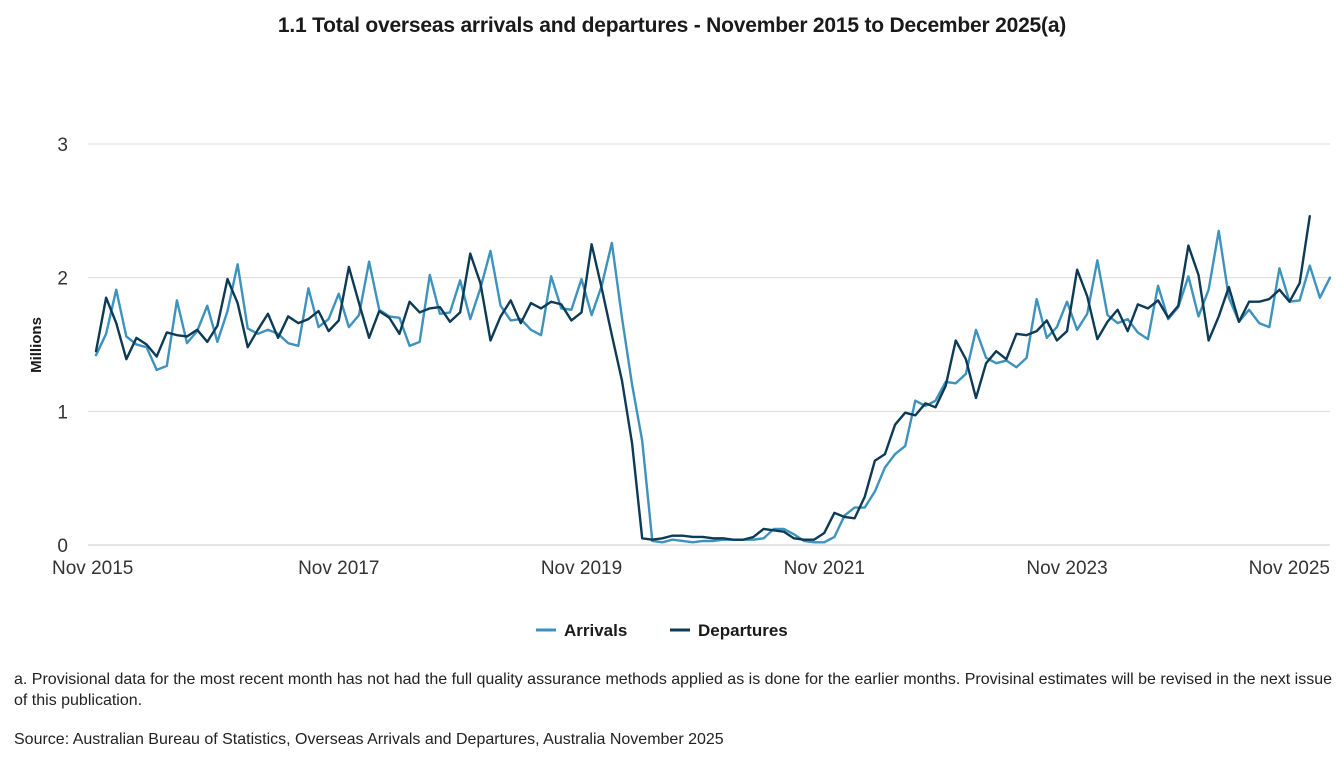 This screenshot has width=1344, height=768. What do you see at coordinates (62, 279) in the screenshot?
I see `y-tick-label-2: 2` at bounding box center [62, 279].